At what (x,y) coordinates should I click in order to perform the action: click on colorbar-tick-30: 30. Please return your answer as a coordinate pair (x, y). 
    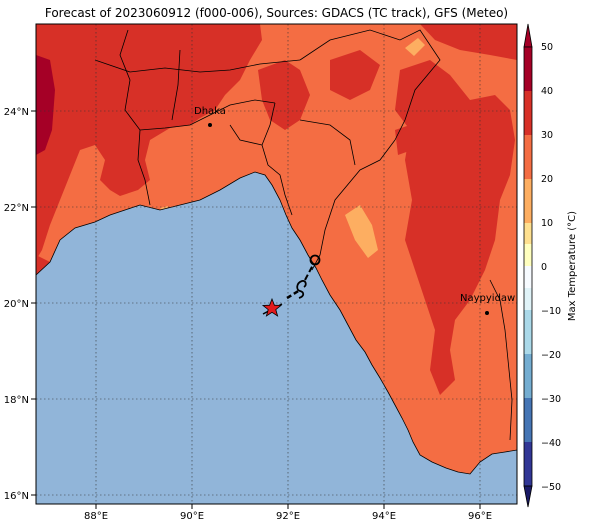
    Looking at the image, I should click on (547, 135).